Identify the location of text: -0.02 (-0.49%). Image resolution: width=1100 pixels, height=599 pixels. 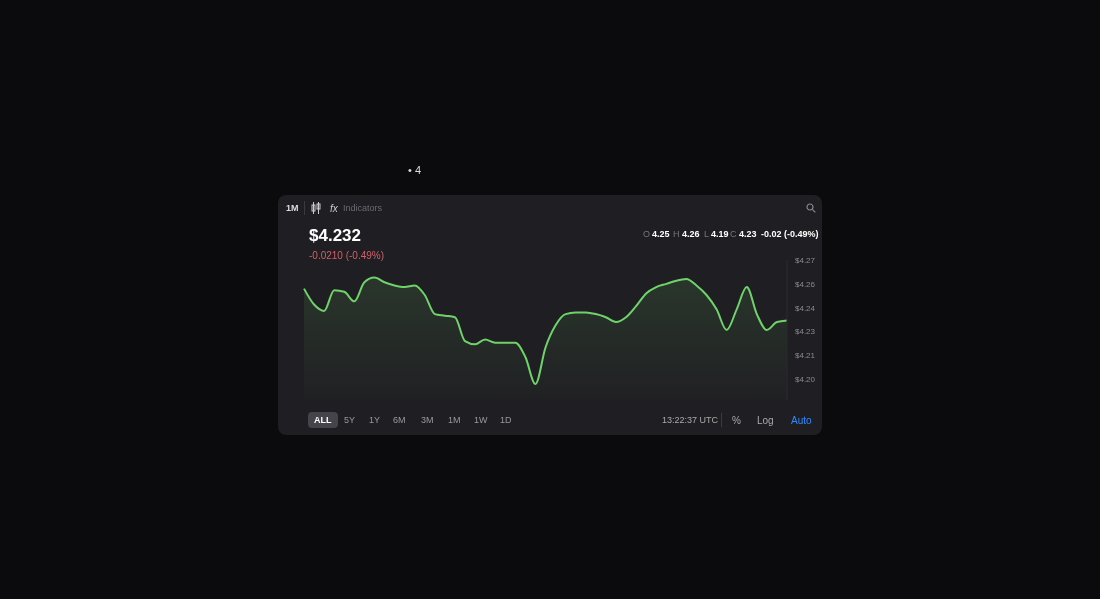
(790, 234).